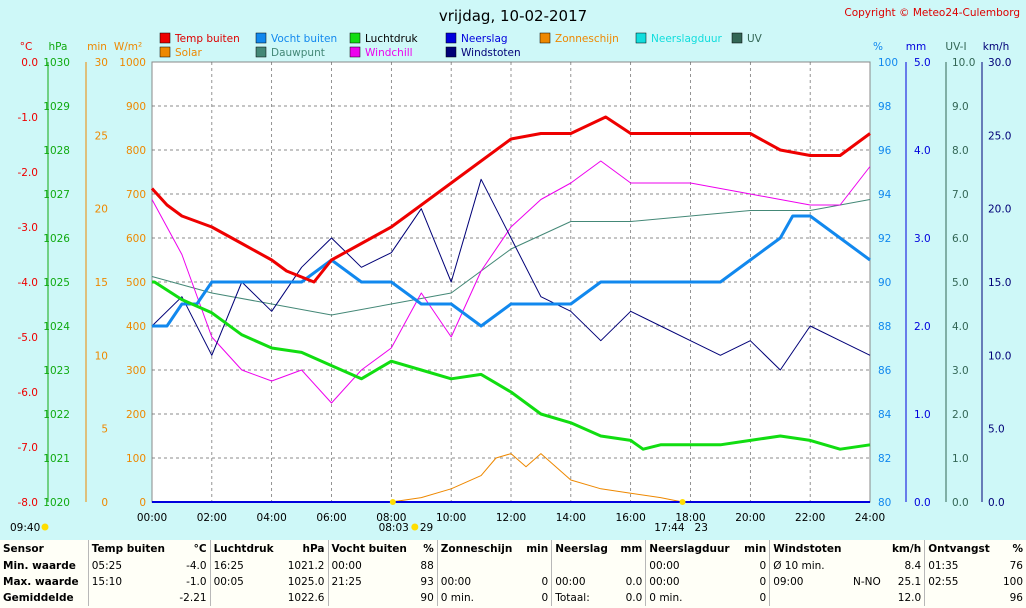 This screenshot has width=1026, height=608. Describe the element at coordinates (298, 53) in the screenshot. I see `legend-label-dewpoint: Dauwpunt` at that location.